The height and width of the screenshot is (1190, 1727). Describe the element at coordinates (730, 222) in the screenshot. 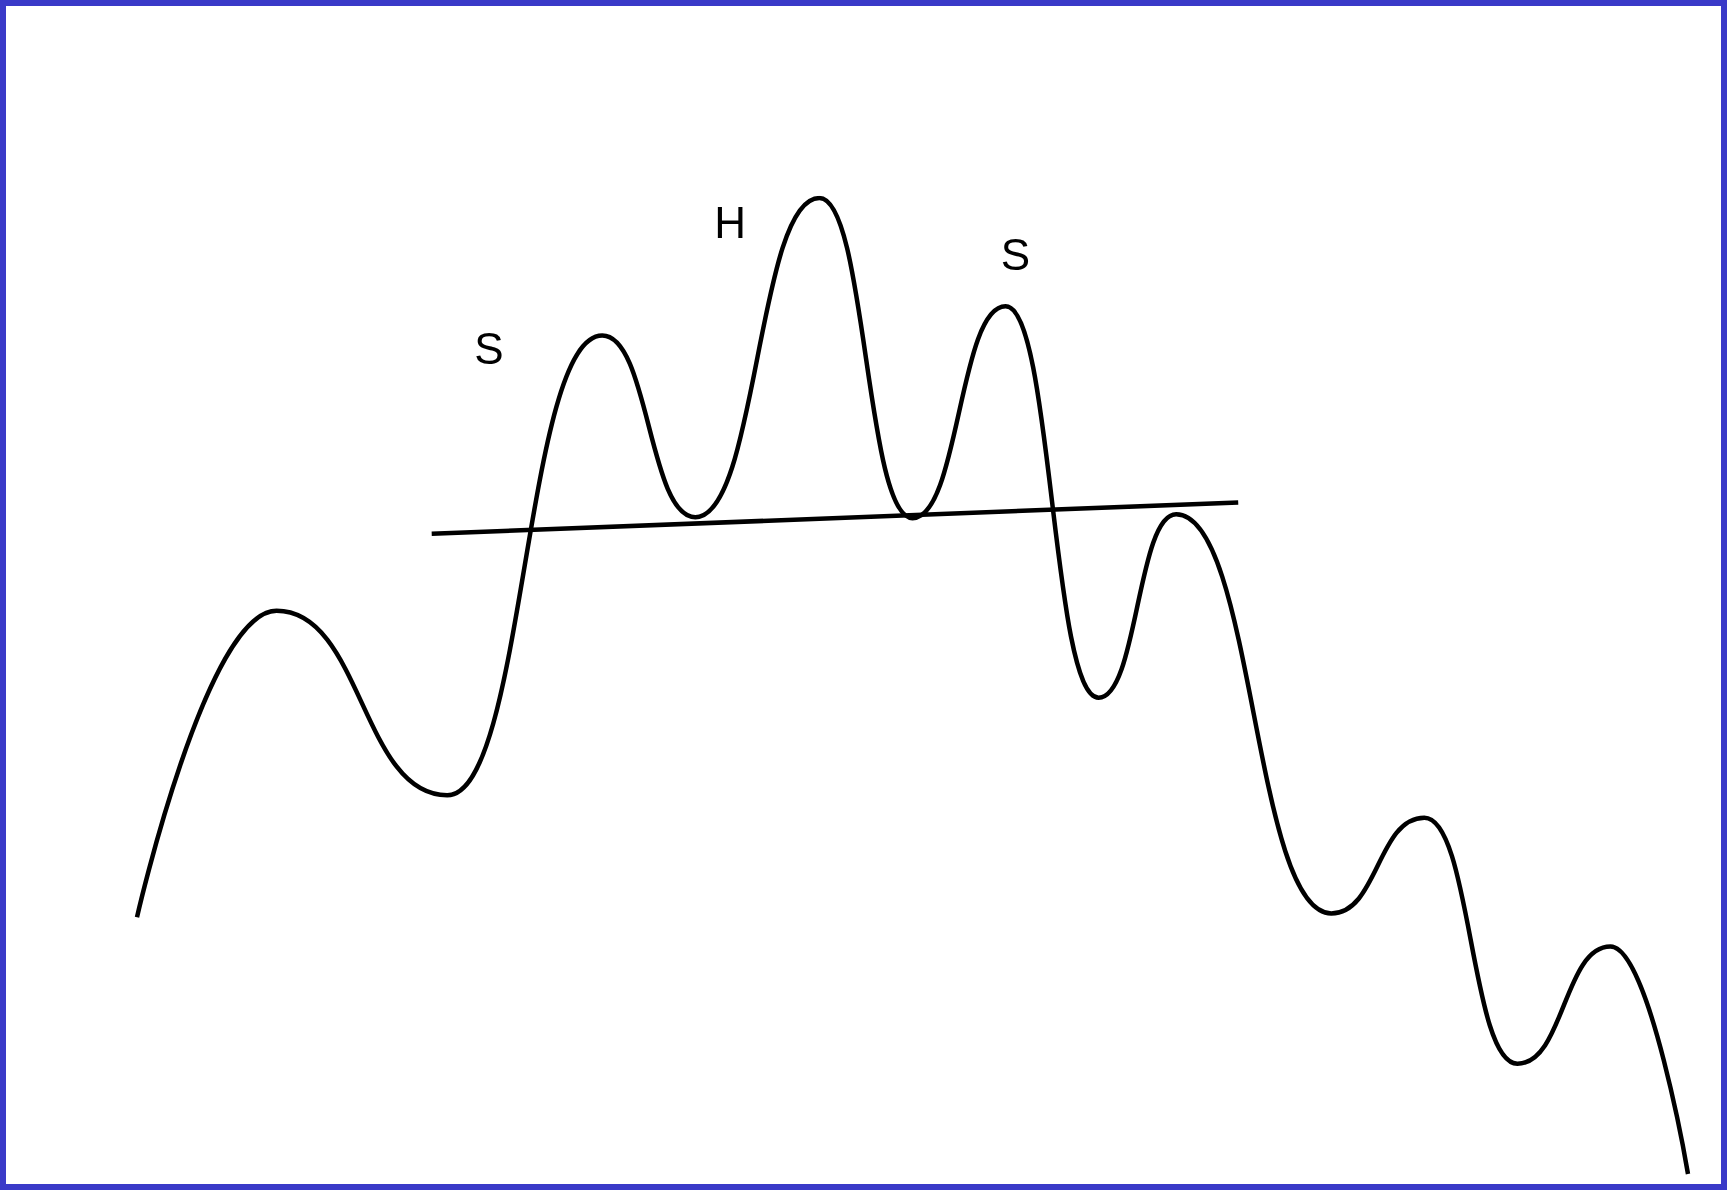

I see `annotation: H` at that location.